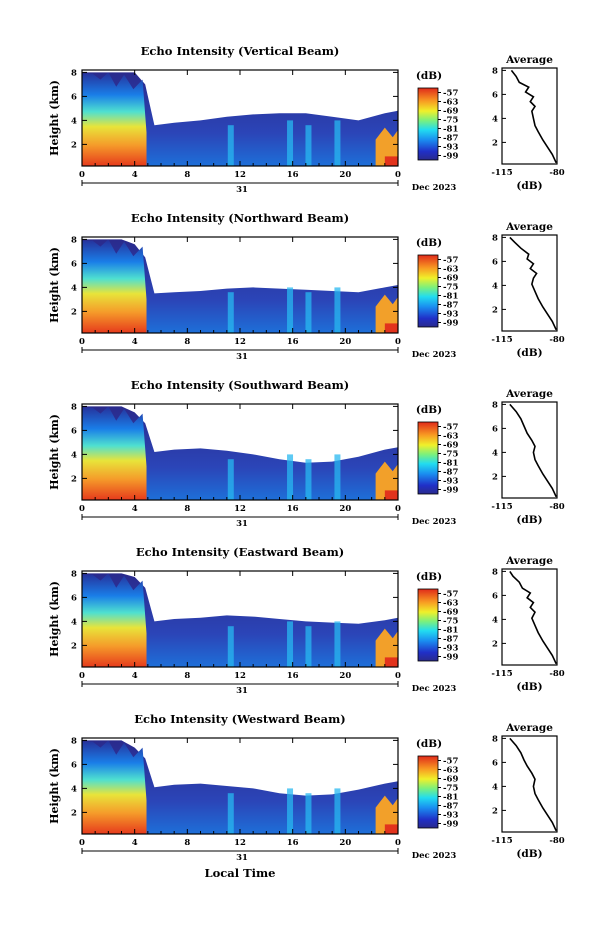  What do you see at coordinates (529, 561) in the screenshot?
I see `profile-title: Average` at bounding box center [529, 561].